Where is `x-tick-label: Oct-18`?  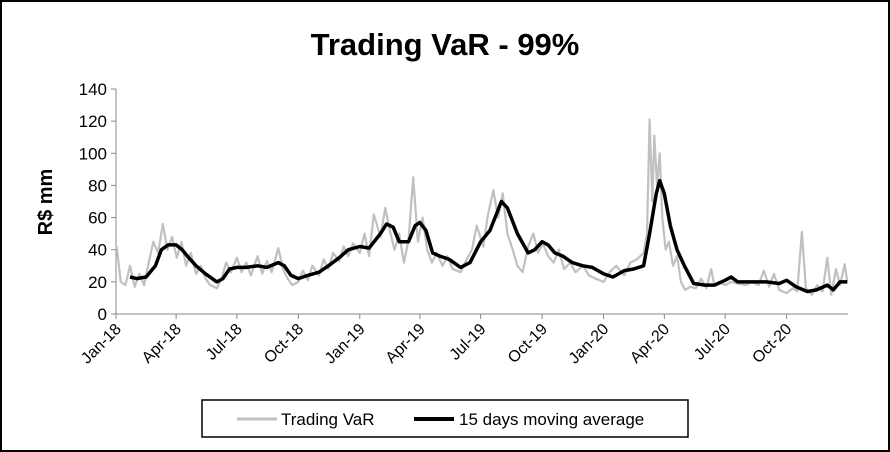
x-tick-label: Oct-18 is located at coordinates (284, 344).